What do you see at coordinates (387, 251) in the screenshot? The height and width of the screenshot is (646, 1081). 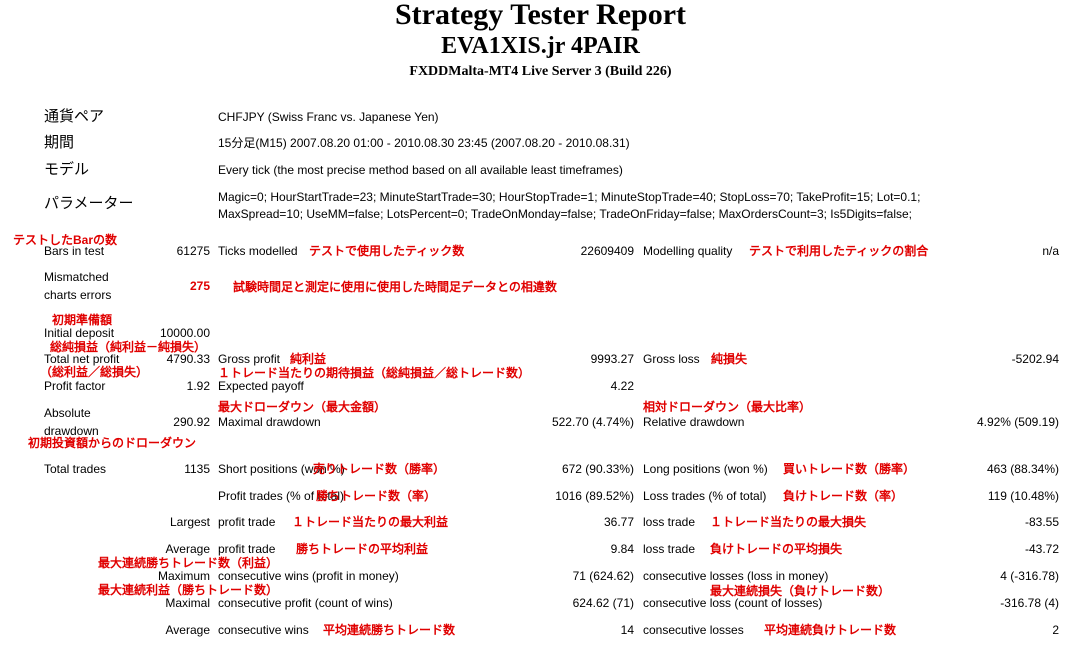 I see `annotation-ticks: テストで使用したティック数` at bounding box center [387, 251].